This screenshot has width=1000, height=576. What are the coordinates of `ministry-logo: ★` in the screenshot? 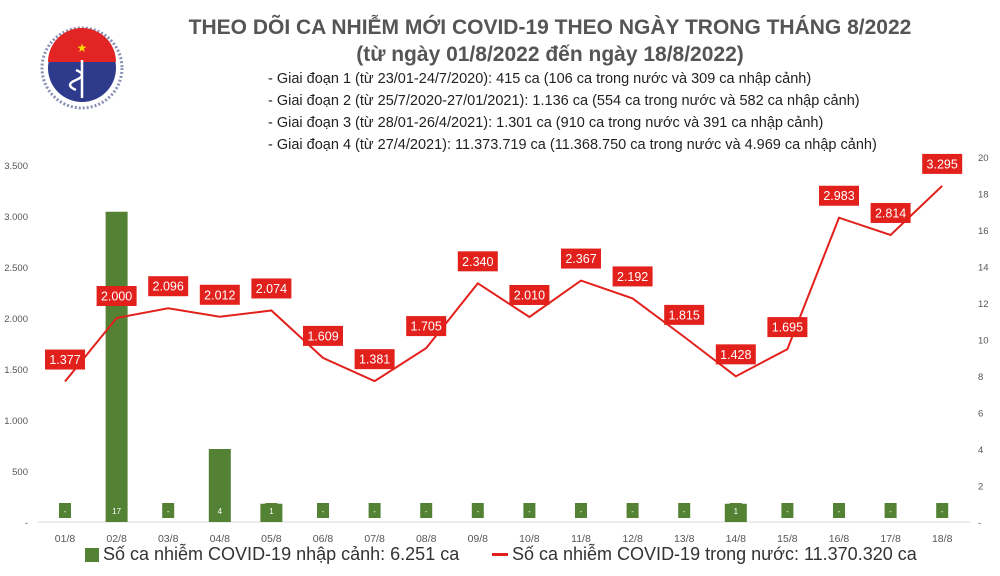 It's located at (82, 68).